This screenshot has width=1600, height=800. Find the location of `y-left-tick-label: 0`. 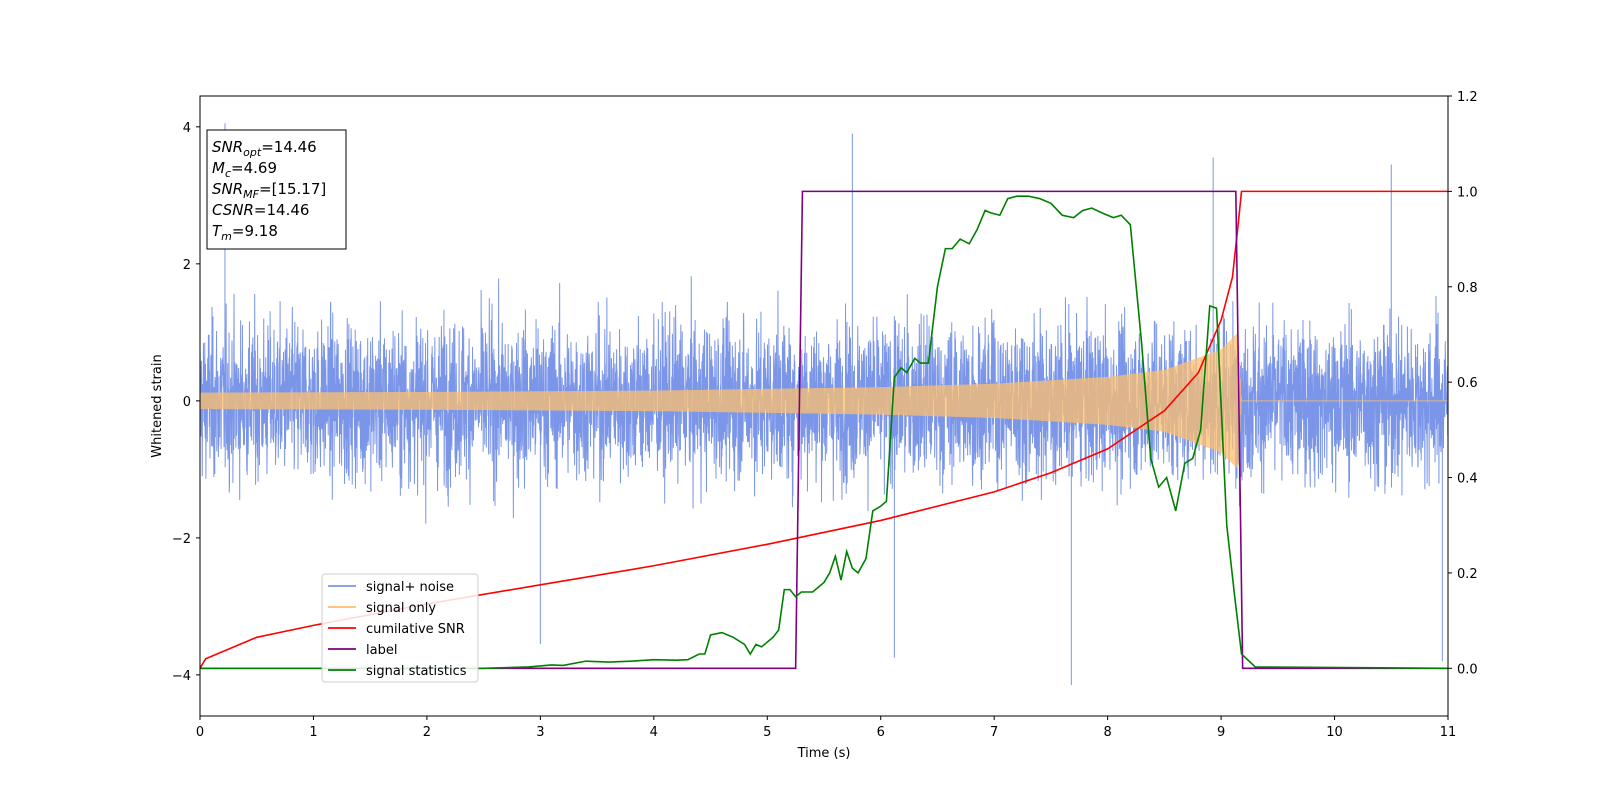

y-left-tick-label: 0 is located at coordinates (187, 402).